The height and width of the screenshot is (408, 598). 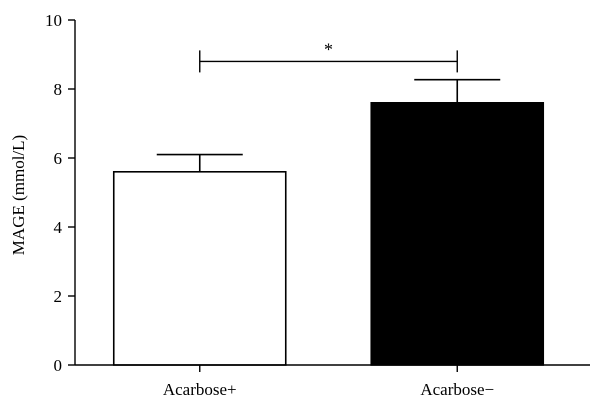 I want to click on x-axis: Acarbose+ Acarbose−, so click(x=332, y=381).